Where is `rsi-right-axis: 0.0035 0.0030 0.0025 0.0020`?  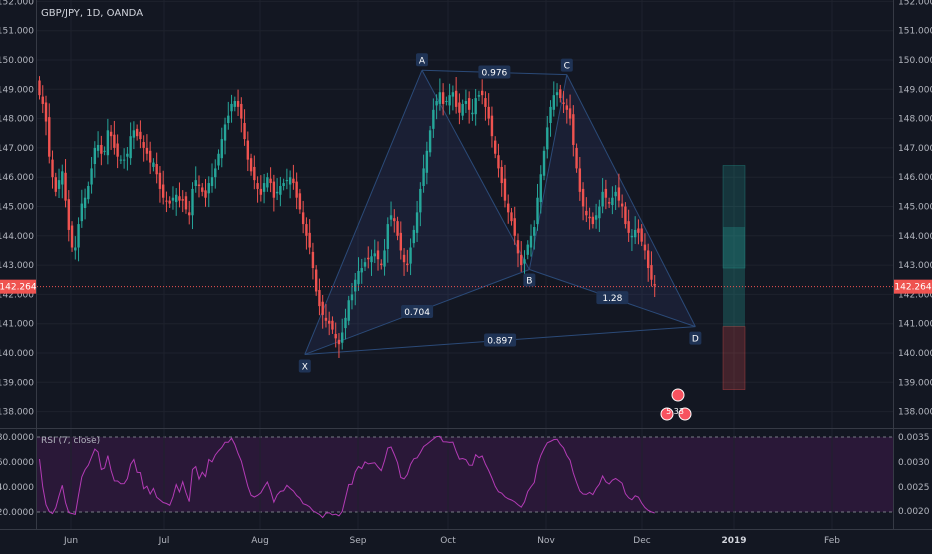 rsi-right-axis: 0.0035 0.0030 0.0025 0.0020 is located at coordinates (914, 475).